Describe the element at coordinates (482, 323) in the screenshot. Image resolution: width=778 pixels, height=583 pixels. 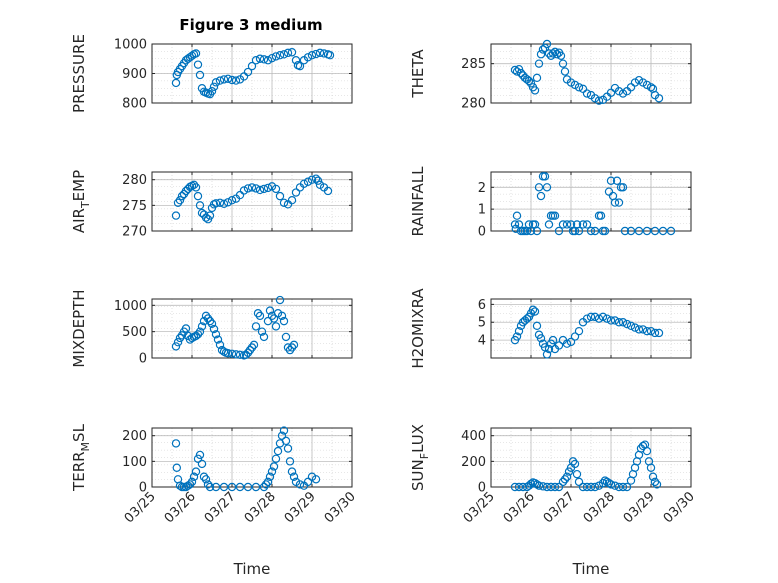
I see `y-tick-label: 5` at that location.